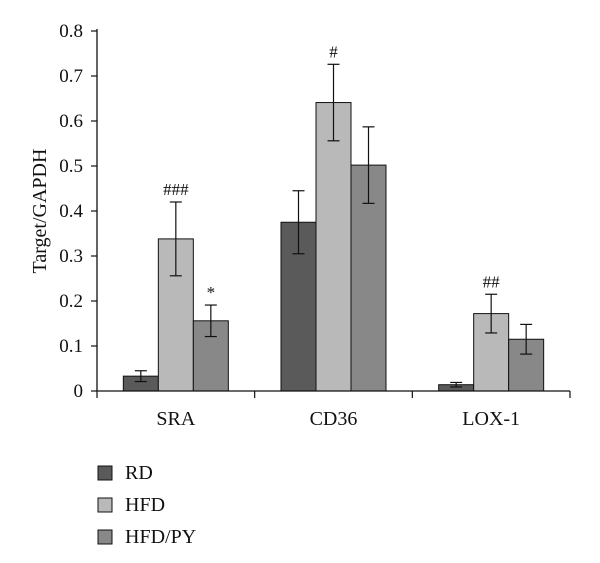 This screenshot has height=563, width=600. Describe the element at coordinates (71, 211) in the screenshot. I see `y-tick-label: 0.4` at that location.